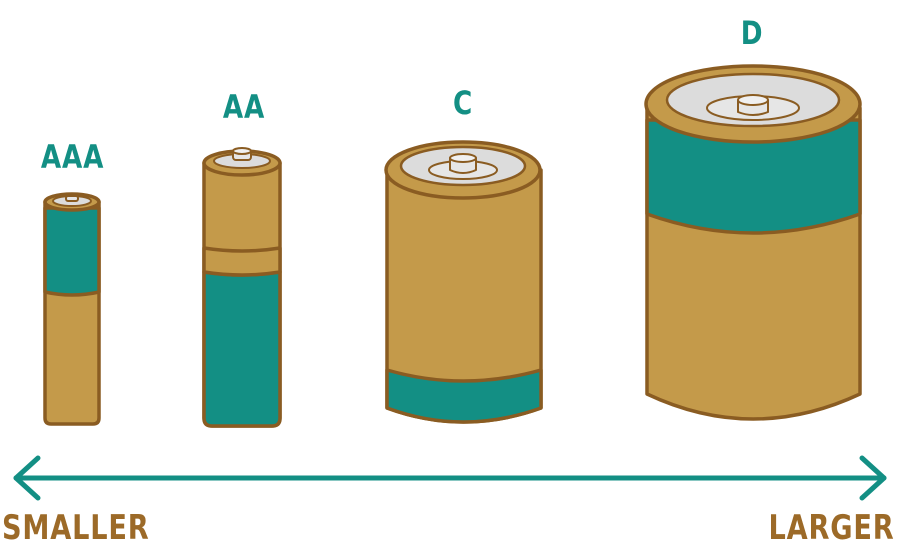 This screenshot has height=560, width=900. I want to click on scale-label-smaller: SMALLER, so click(76, 528).